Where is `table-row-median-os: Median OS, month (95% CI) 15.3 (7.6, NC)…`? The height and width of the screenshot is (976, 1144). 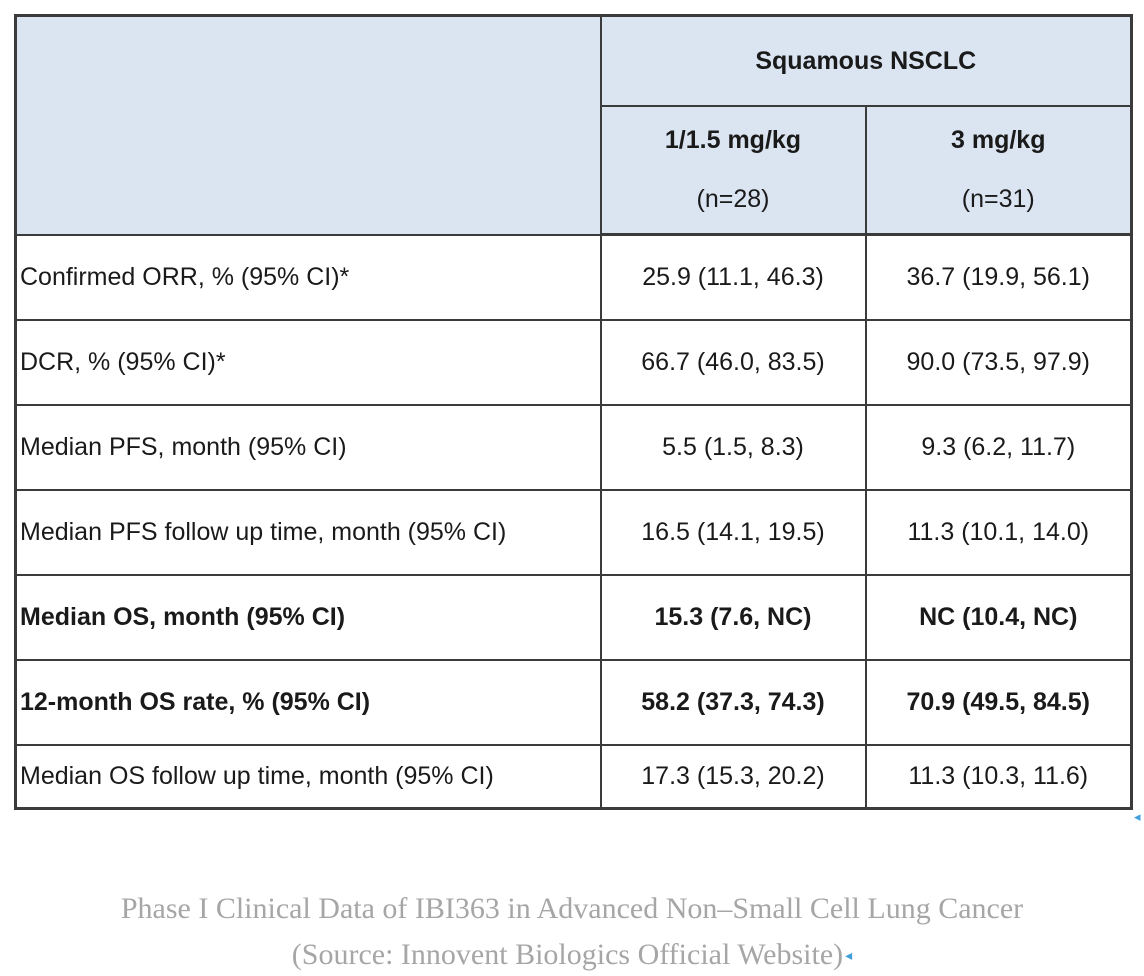 table-row-median-os: Median OS, month (95% CI) 15.3 (7.6, NC)… is located at coordinates (573, 617).